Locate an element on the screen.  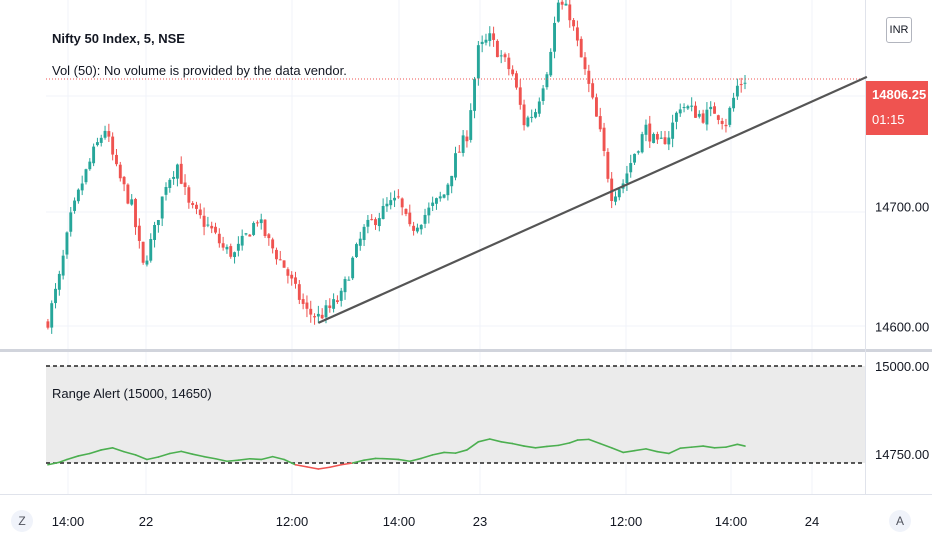
last-price-tag: 14806.25 is located at coordinates (897, 95).